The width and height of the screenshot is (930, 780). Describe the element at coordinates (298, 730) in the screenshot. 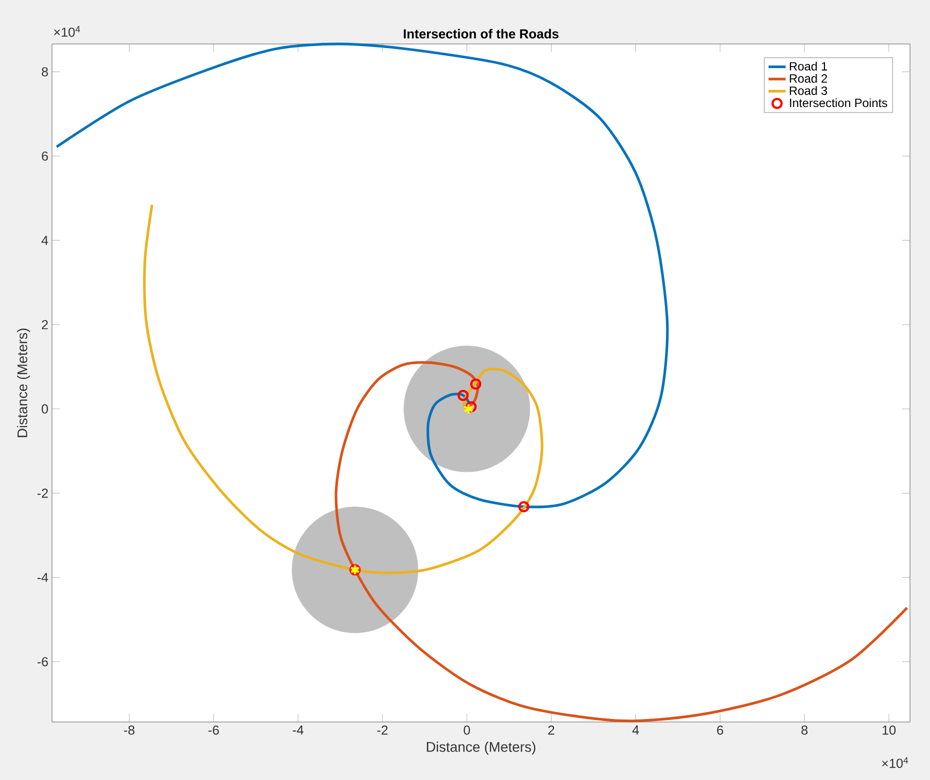

I see `x-tick-label: -4` at that location.